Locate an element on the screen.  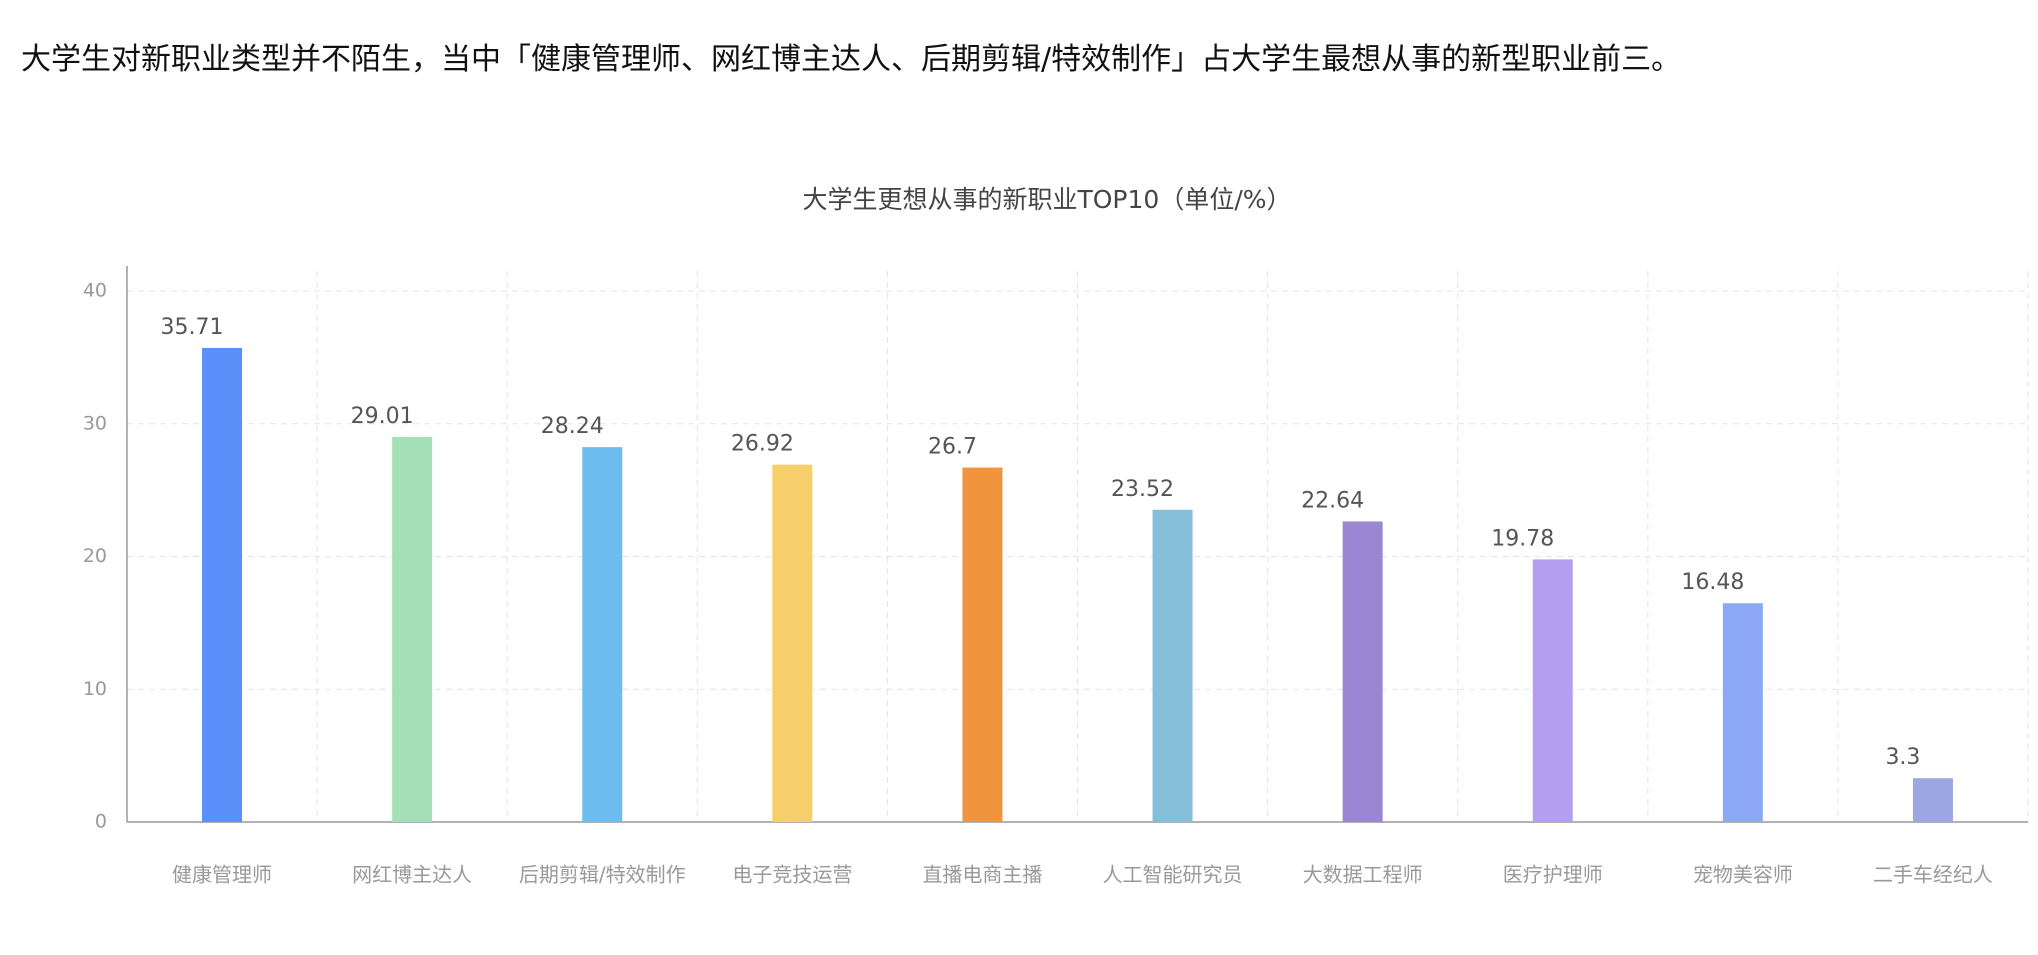
x-tick-label: 后期剪辑/特效制作 is located at coordinates (602, 875).